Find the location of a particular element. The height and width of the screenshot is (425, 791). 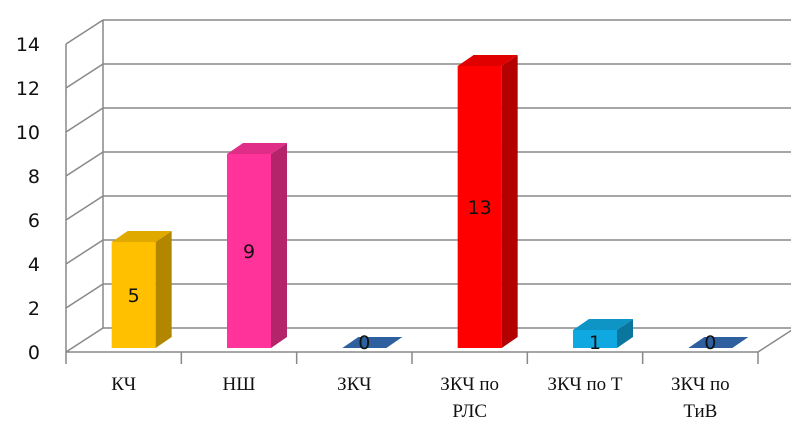

data-label: 13 is located at coordinates (480, 208).